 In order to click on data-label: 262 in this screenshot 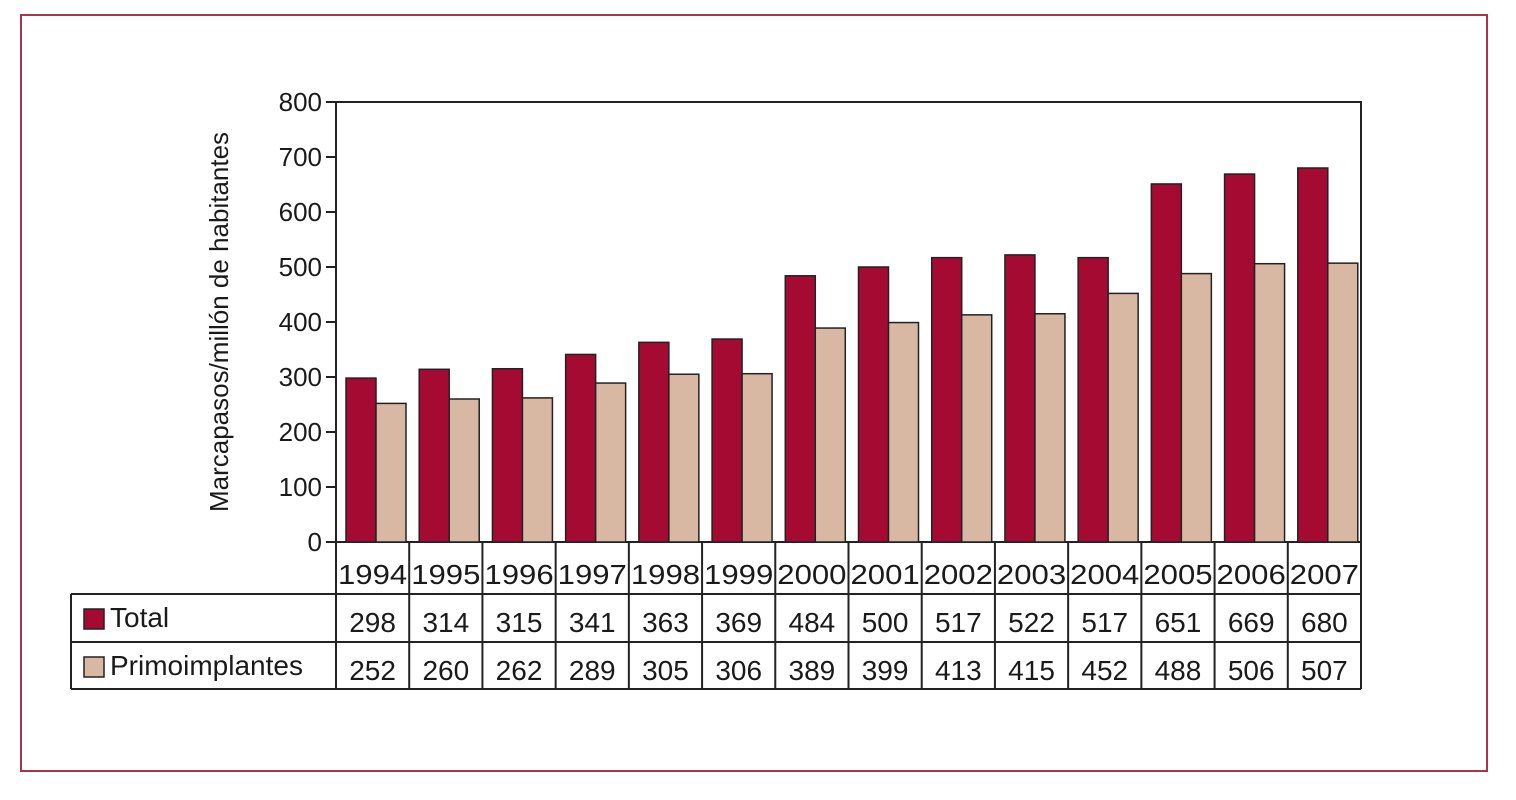, I will do `click(519, 670)`.